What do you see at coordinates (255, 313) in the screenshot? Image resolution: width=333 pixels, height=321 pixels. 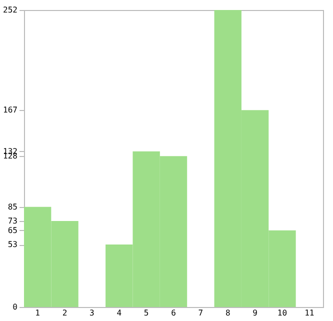 I see `x-tick-label: 9` at bounding box center [255, 313].